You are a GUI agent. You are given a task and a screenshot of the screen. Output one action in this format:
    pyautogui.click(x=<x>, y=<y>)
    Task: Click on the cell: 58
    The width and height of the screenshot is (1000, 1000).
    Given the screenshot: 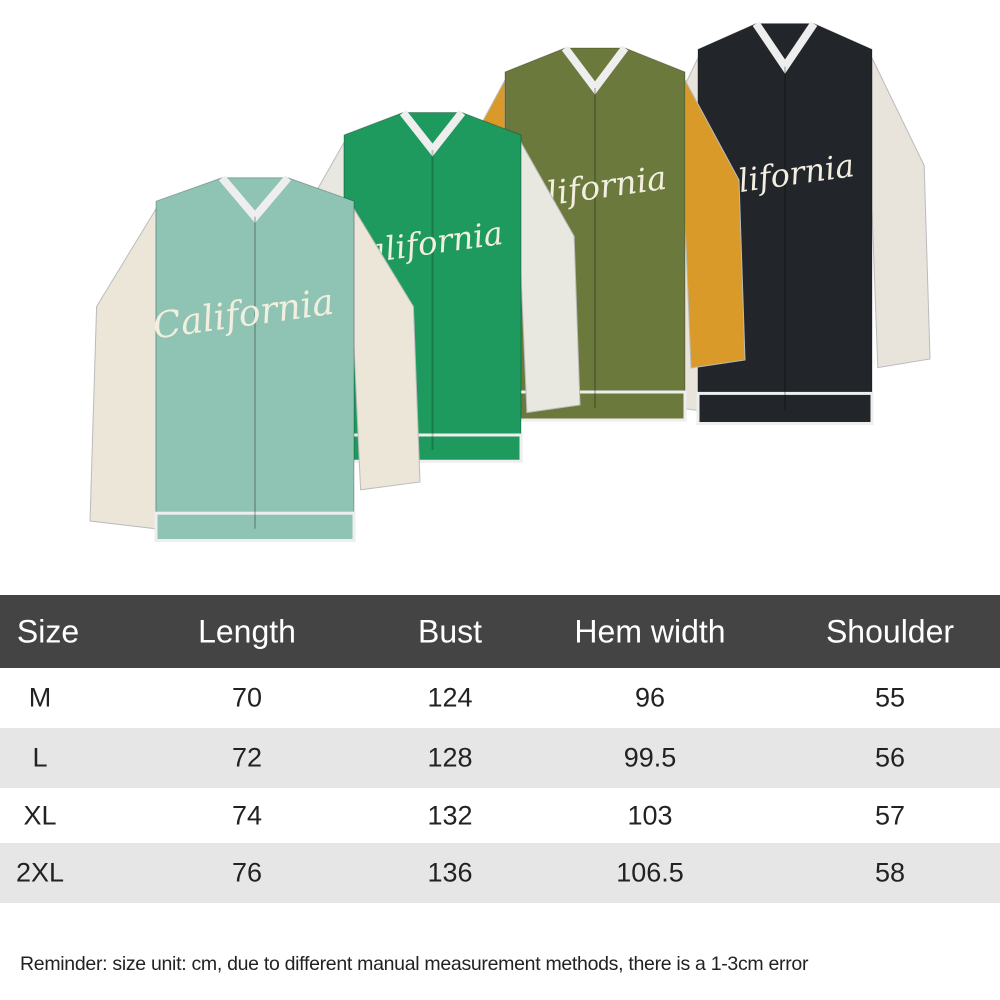 What is the action you would take?
    pyautogui.click(x=890, y=872)
    